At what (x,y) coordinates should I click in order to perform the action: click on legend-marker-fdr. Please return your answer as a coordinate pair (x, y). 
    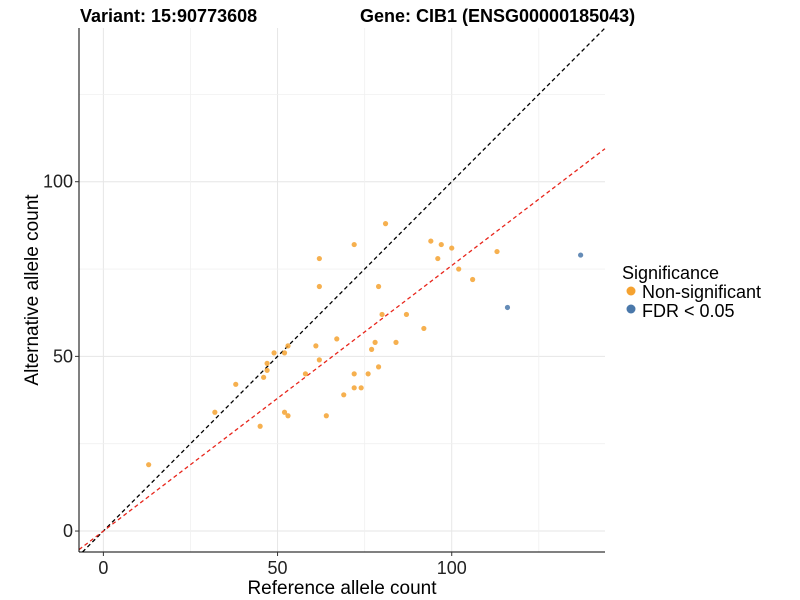
    Looking at the image, I should click on (631, 309).